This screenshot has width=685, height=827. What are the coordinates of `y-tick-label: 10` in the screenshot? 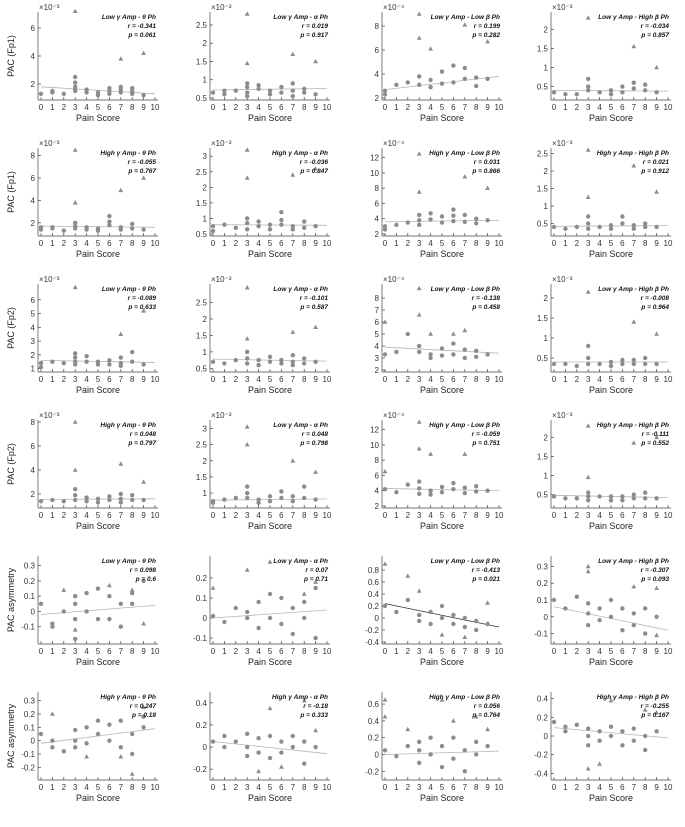 It's located at (374, 445).